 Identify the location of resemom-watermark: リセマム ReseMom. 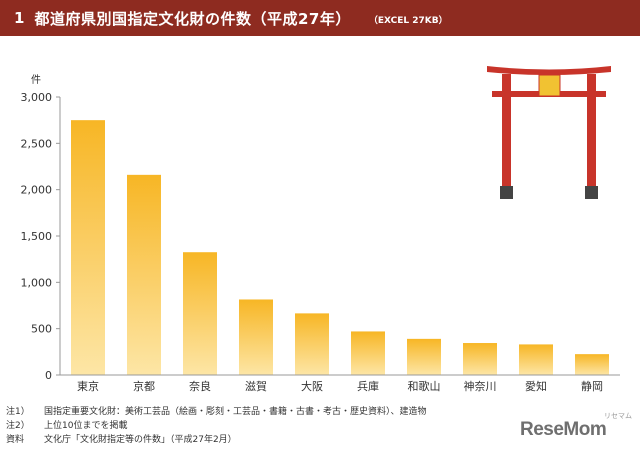
(576, 430).